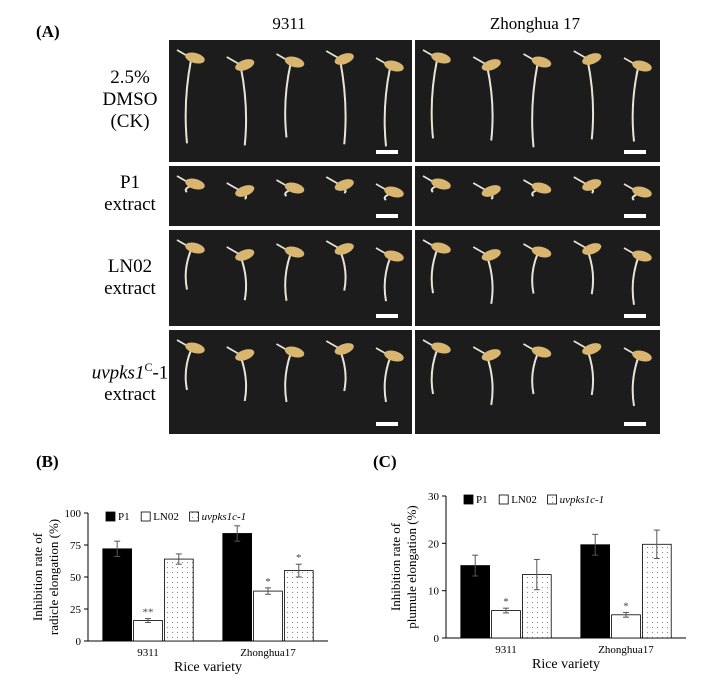  I want to click on row-label-ck: 2.5% DMSO (CK), so click(130, 99).